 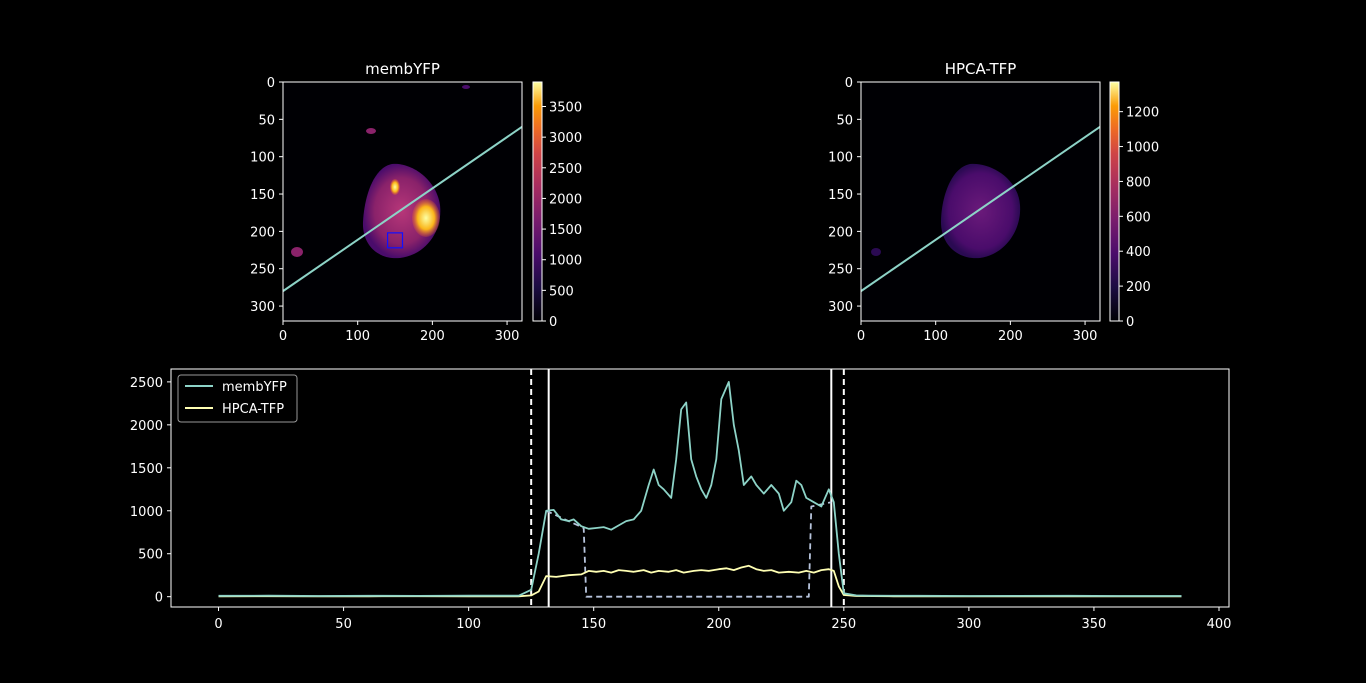 I want to click on x-tick-label: 350, so click(x=1094, y=624).